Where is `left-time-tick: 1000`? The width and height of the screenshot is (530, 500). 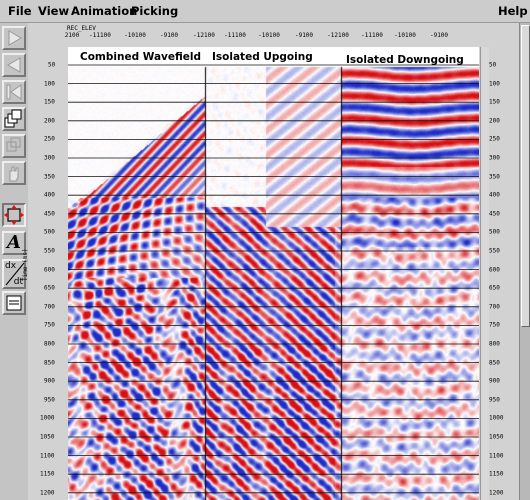 left-time-tick: 1000 is located at coordinates (47, 418).